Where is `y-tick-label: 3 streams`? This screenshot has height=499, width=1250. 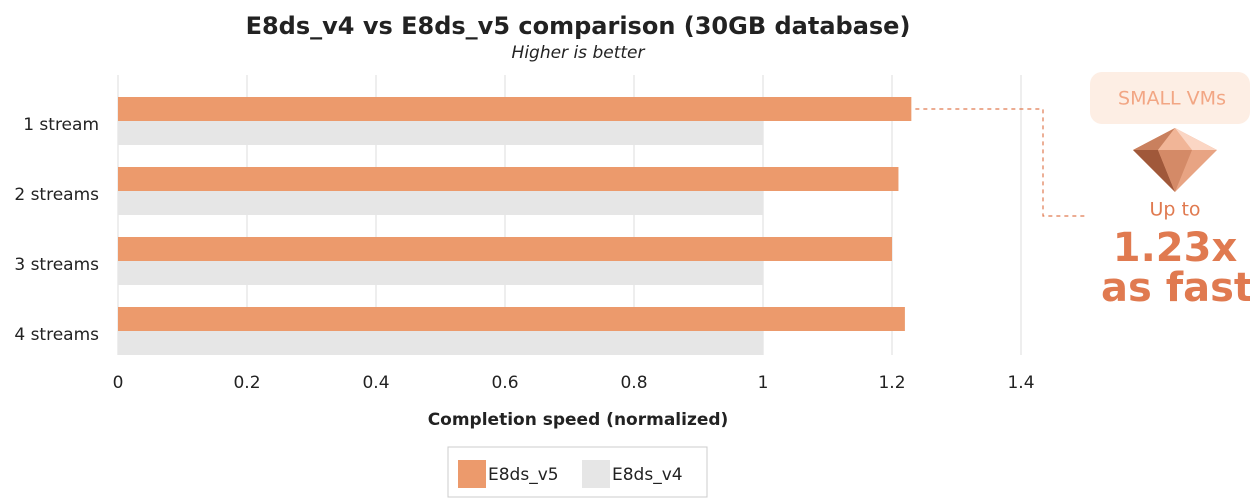
y-tick-label: 3 streams is located at coordinates (56, 265).